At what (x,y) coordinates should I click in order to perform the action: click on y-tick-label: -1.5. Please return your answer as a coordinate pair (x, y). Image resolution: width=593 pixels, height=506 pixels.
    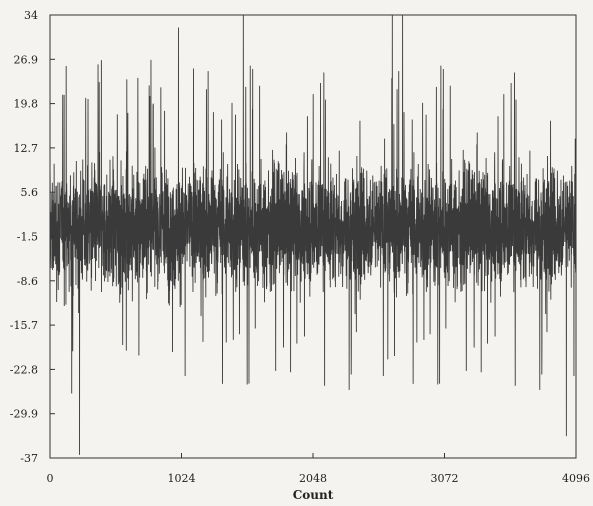
    Looking at the image, I should click on (27, 237).